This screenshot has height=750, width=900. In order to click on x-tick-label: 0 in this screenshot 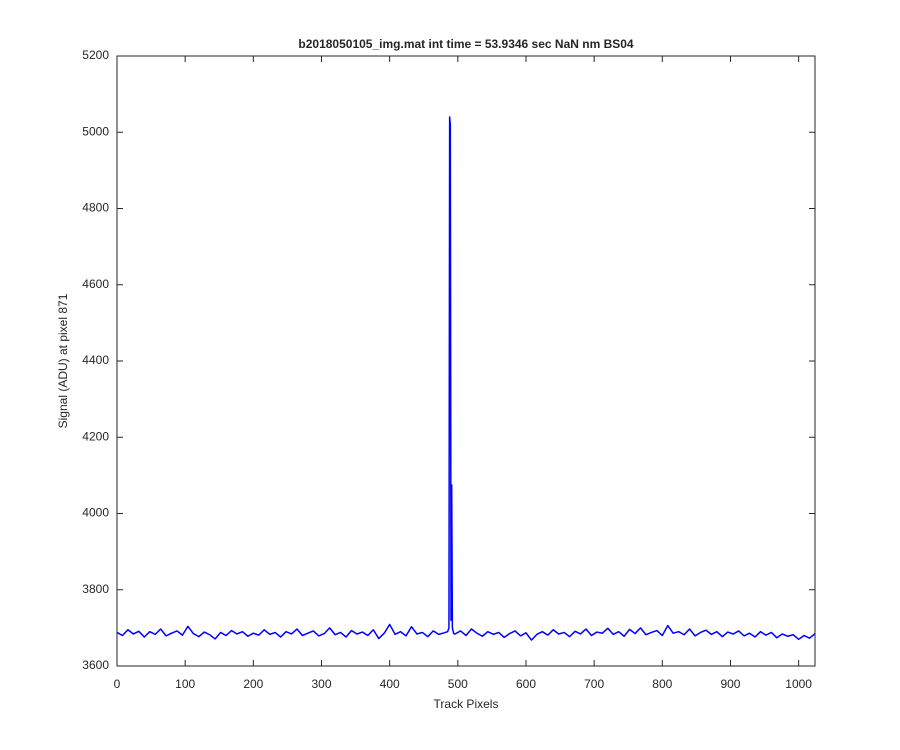, I will do `click(117, 684)`.